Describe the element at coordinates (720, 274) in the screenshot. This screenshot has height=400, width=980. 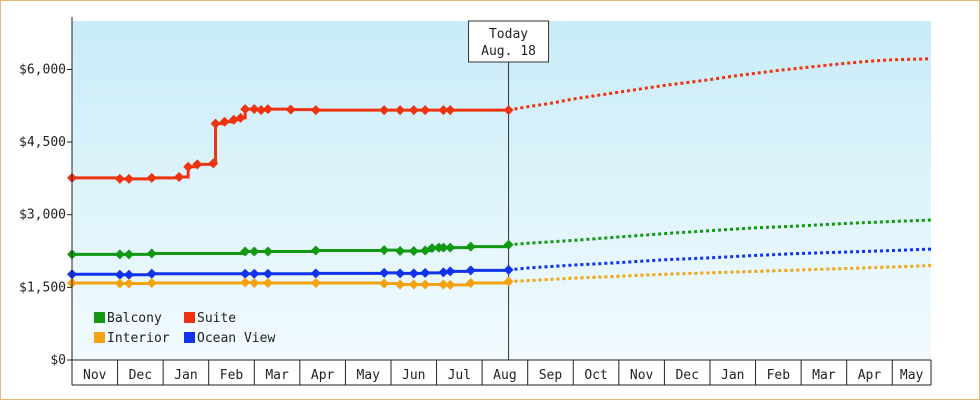
I see `interior-forecast-line` at that location.